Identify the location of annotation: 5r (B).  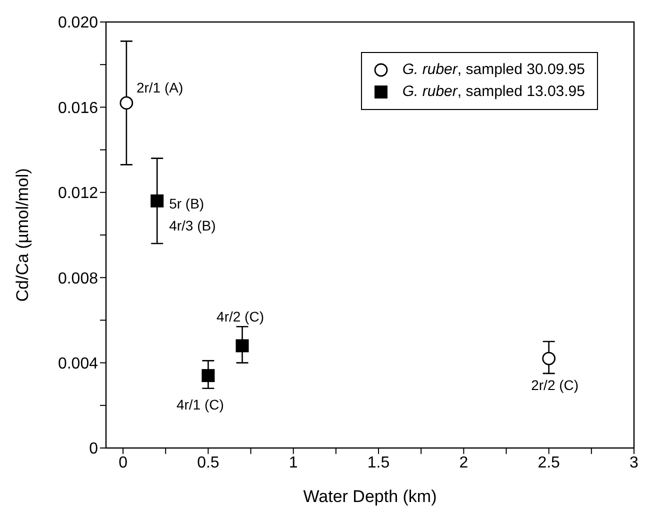
(186, 204).